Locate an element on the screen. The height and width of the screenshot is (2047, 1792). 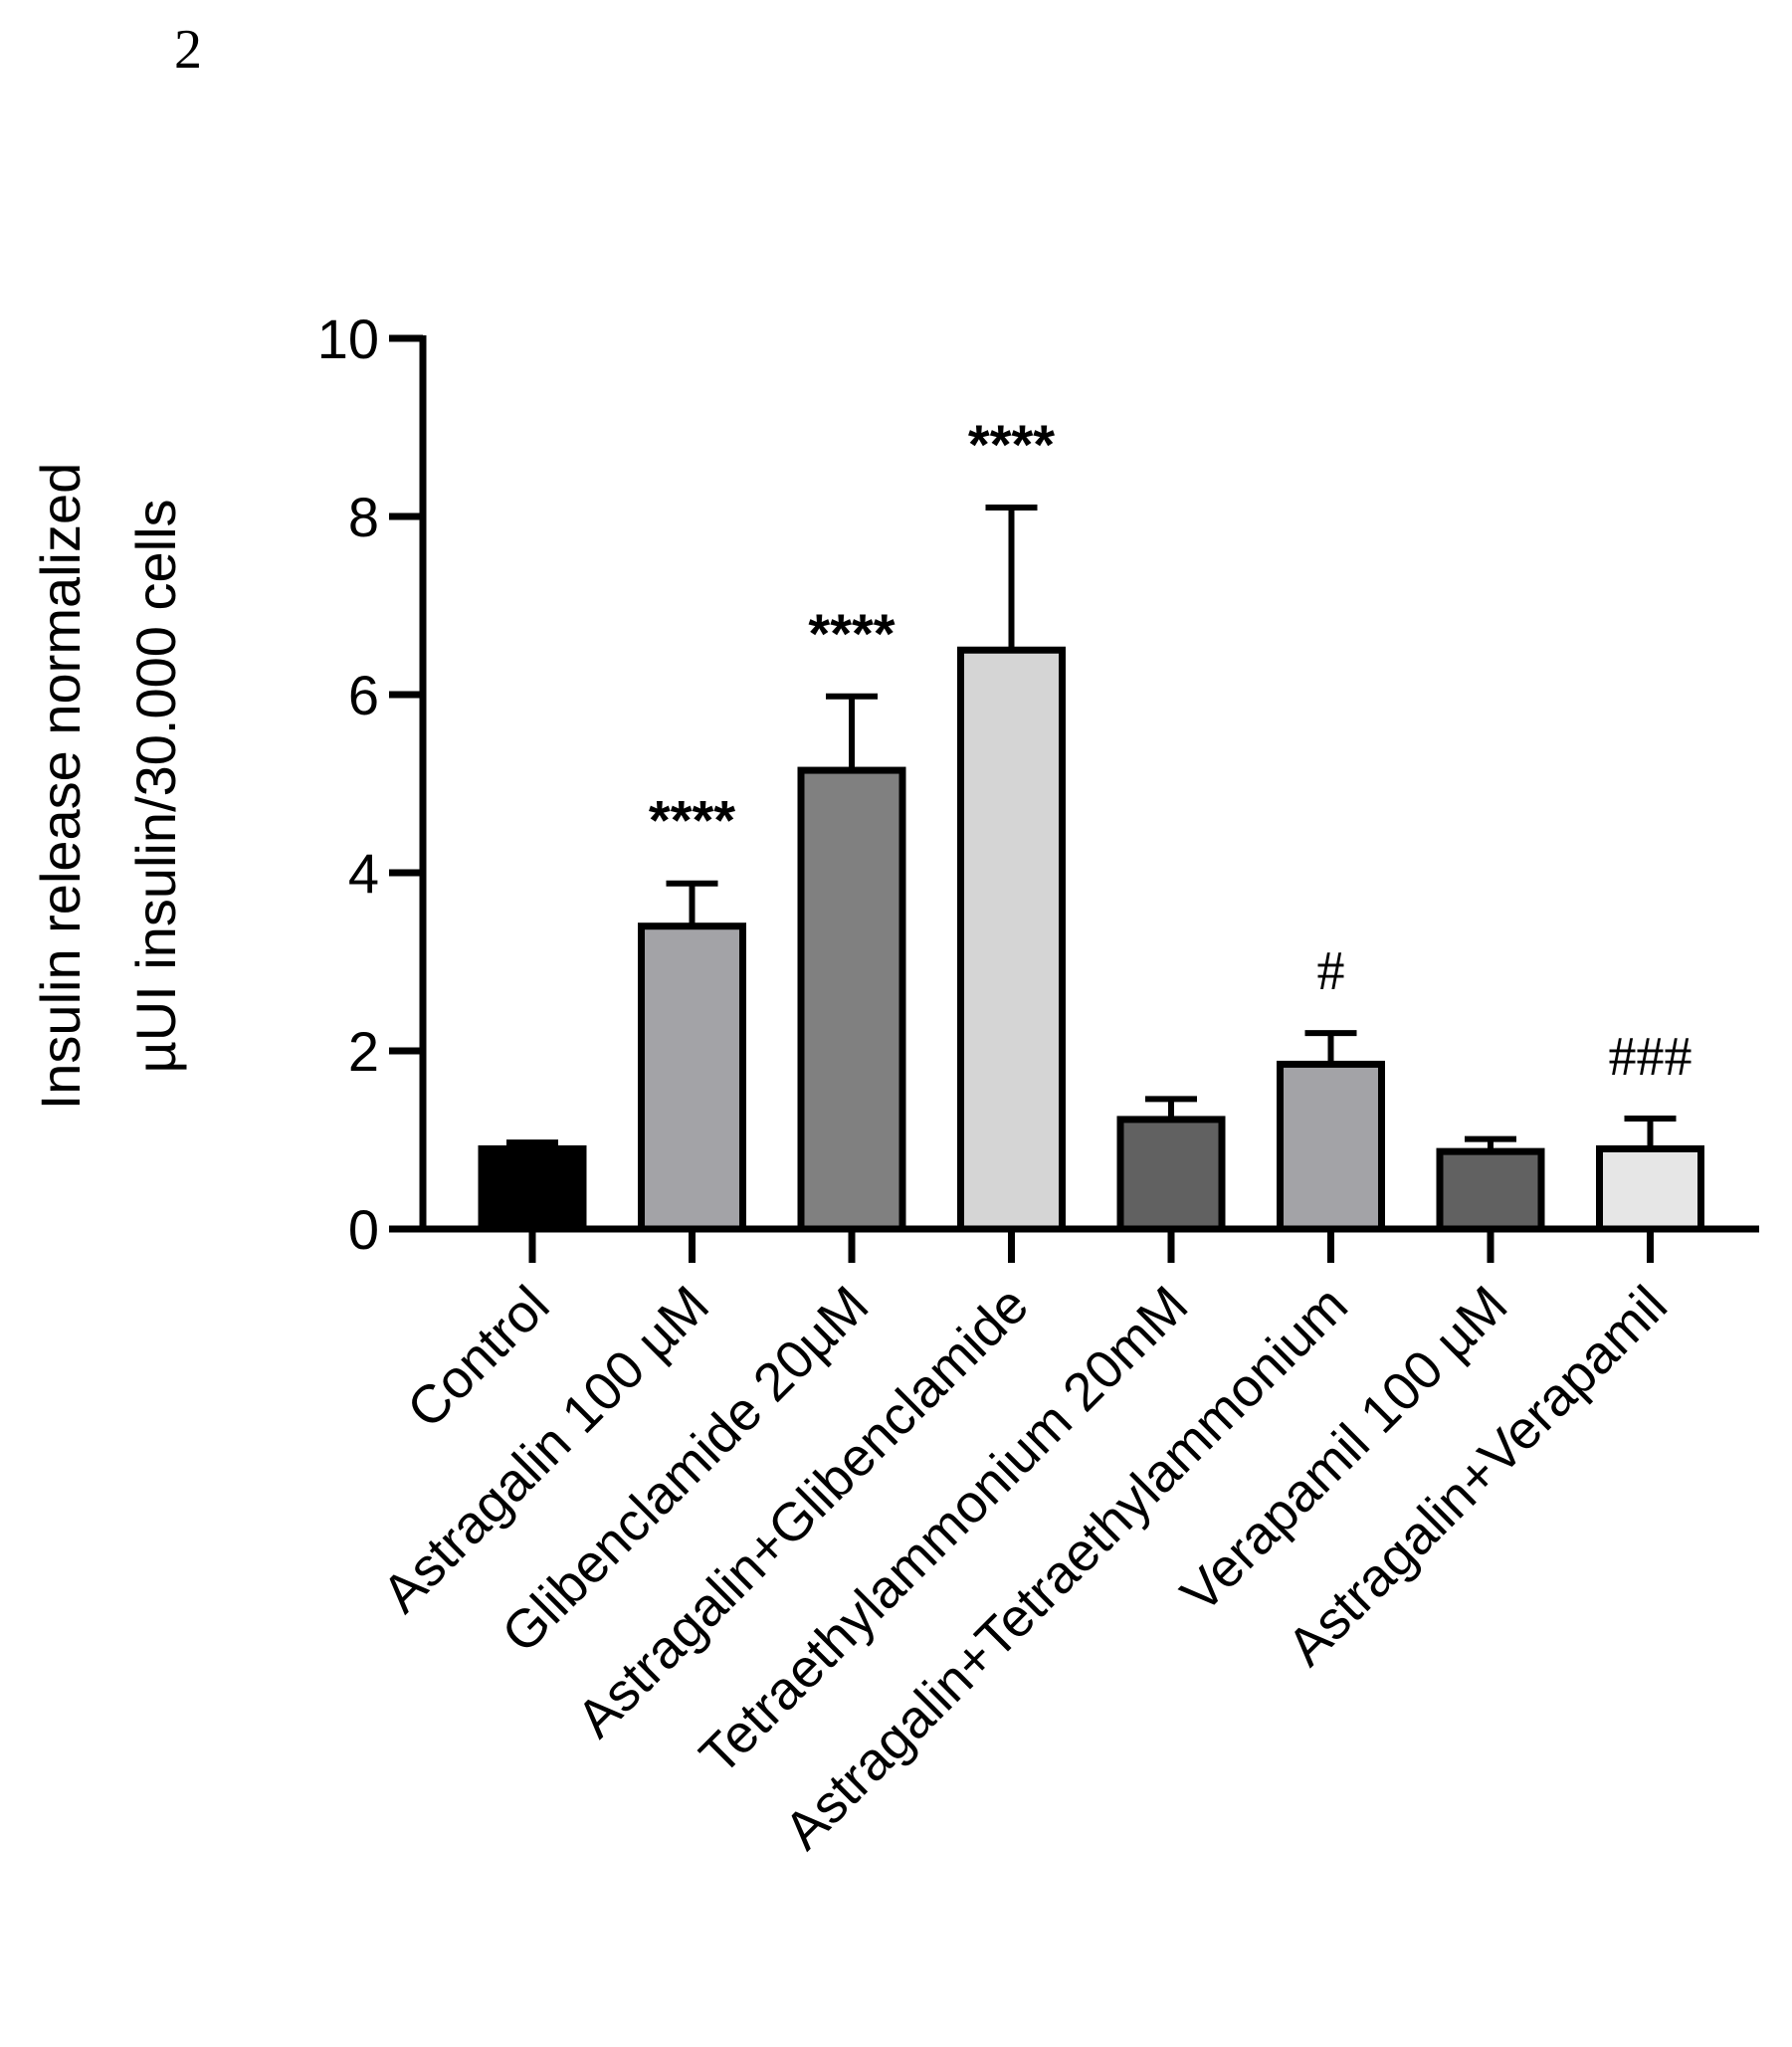
y-tick-label-2: 4 is located at coordinates (363, 873).